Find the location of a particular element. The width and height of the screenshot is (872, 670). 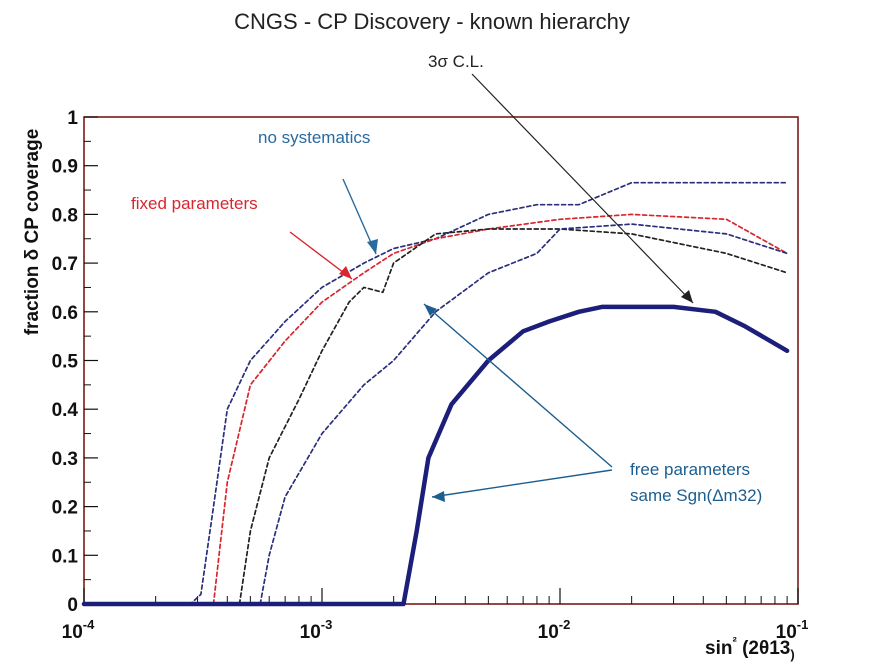

annotation-3sigma: 3σ C.L. is located at coordinates (456, 61).